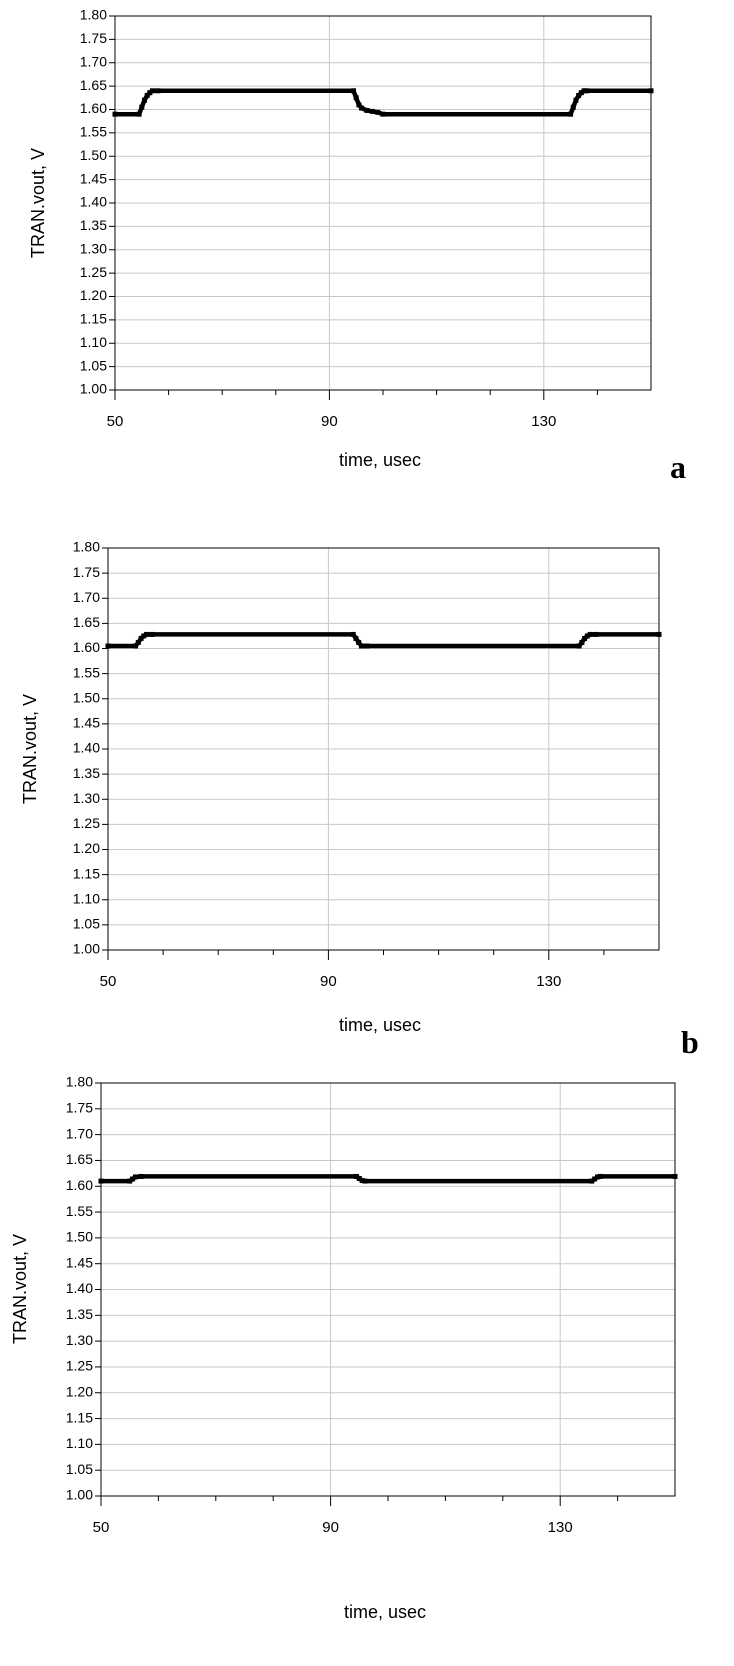  What do you see at coordinates (79, 1288) in the screenshot?
I see `y-tick-label: 1.40` at bounding box center [79, 1288].